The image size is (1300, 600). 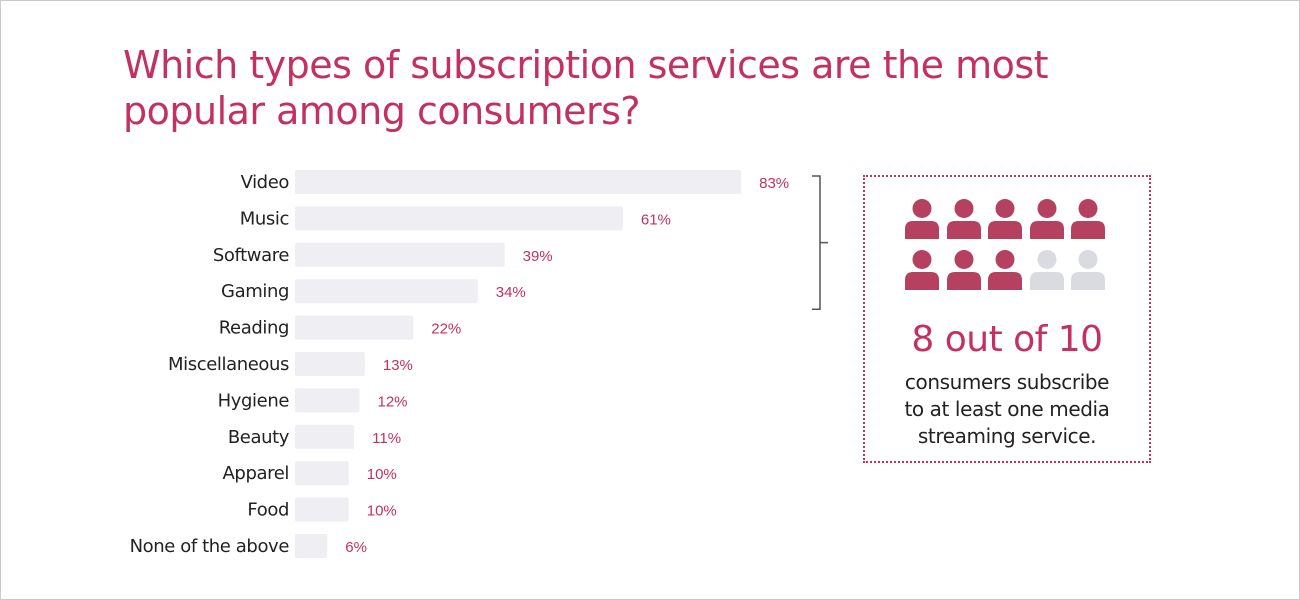 What do you see at coordinates (254, 328) in the screenshot?
I see `category-label: Reading` at bounding box center [254, 328].